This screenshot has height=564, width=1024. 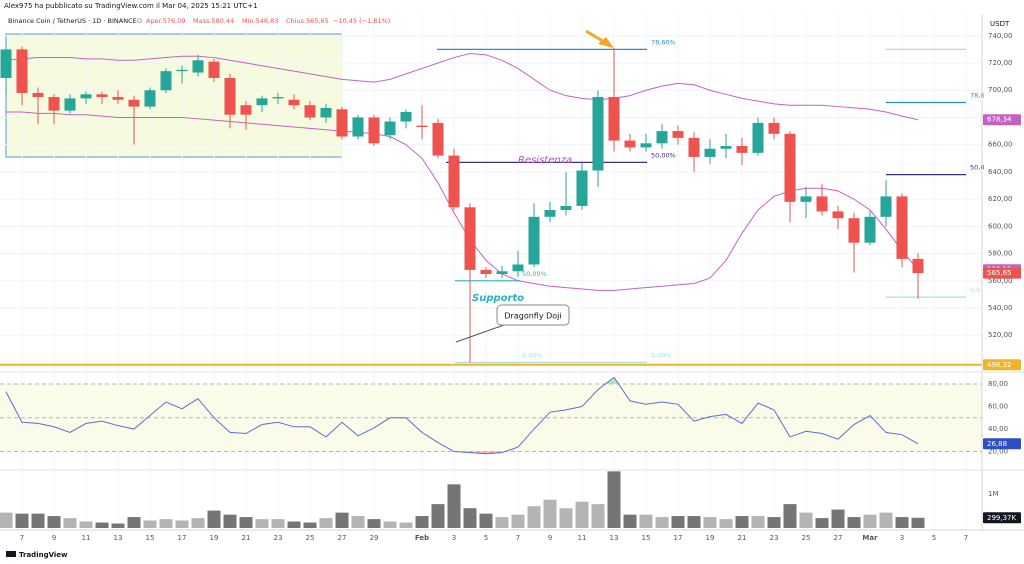 What do you see at coordinates (1000, 281) in the screenshot?
I see `y-tick-label: 560,00` at bounding box center [1000, 281].